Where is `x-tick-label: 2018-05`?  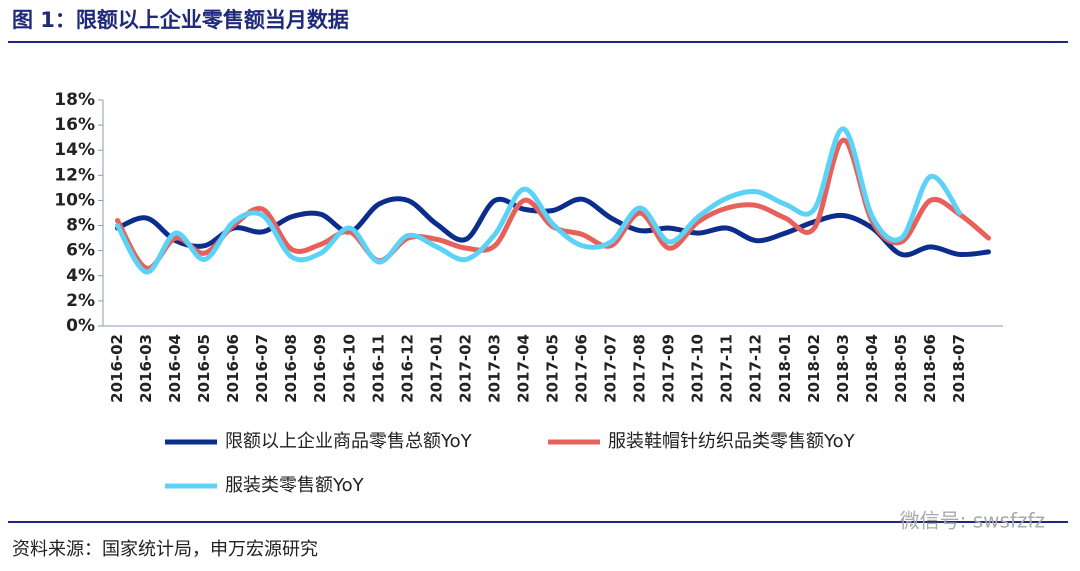 x-tick-label: 2018-05 is located at coordinates (901, 368).